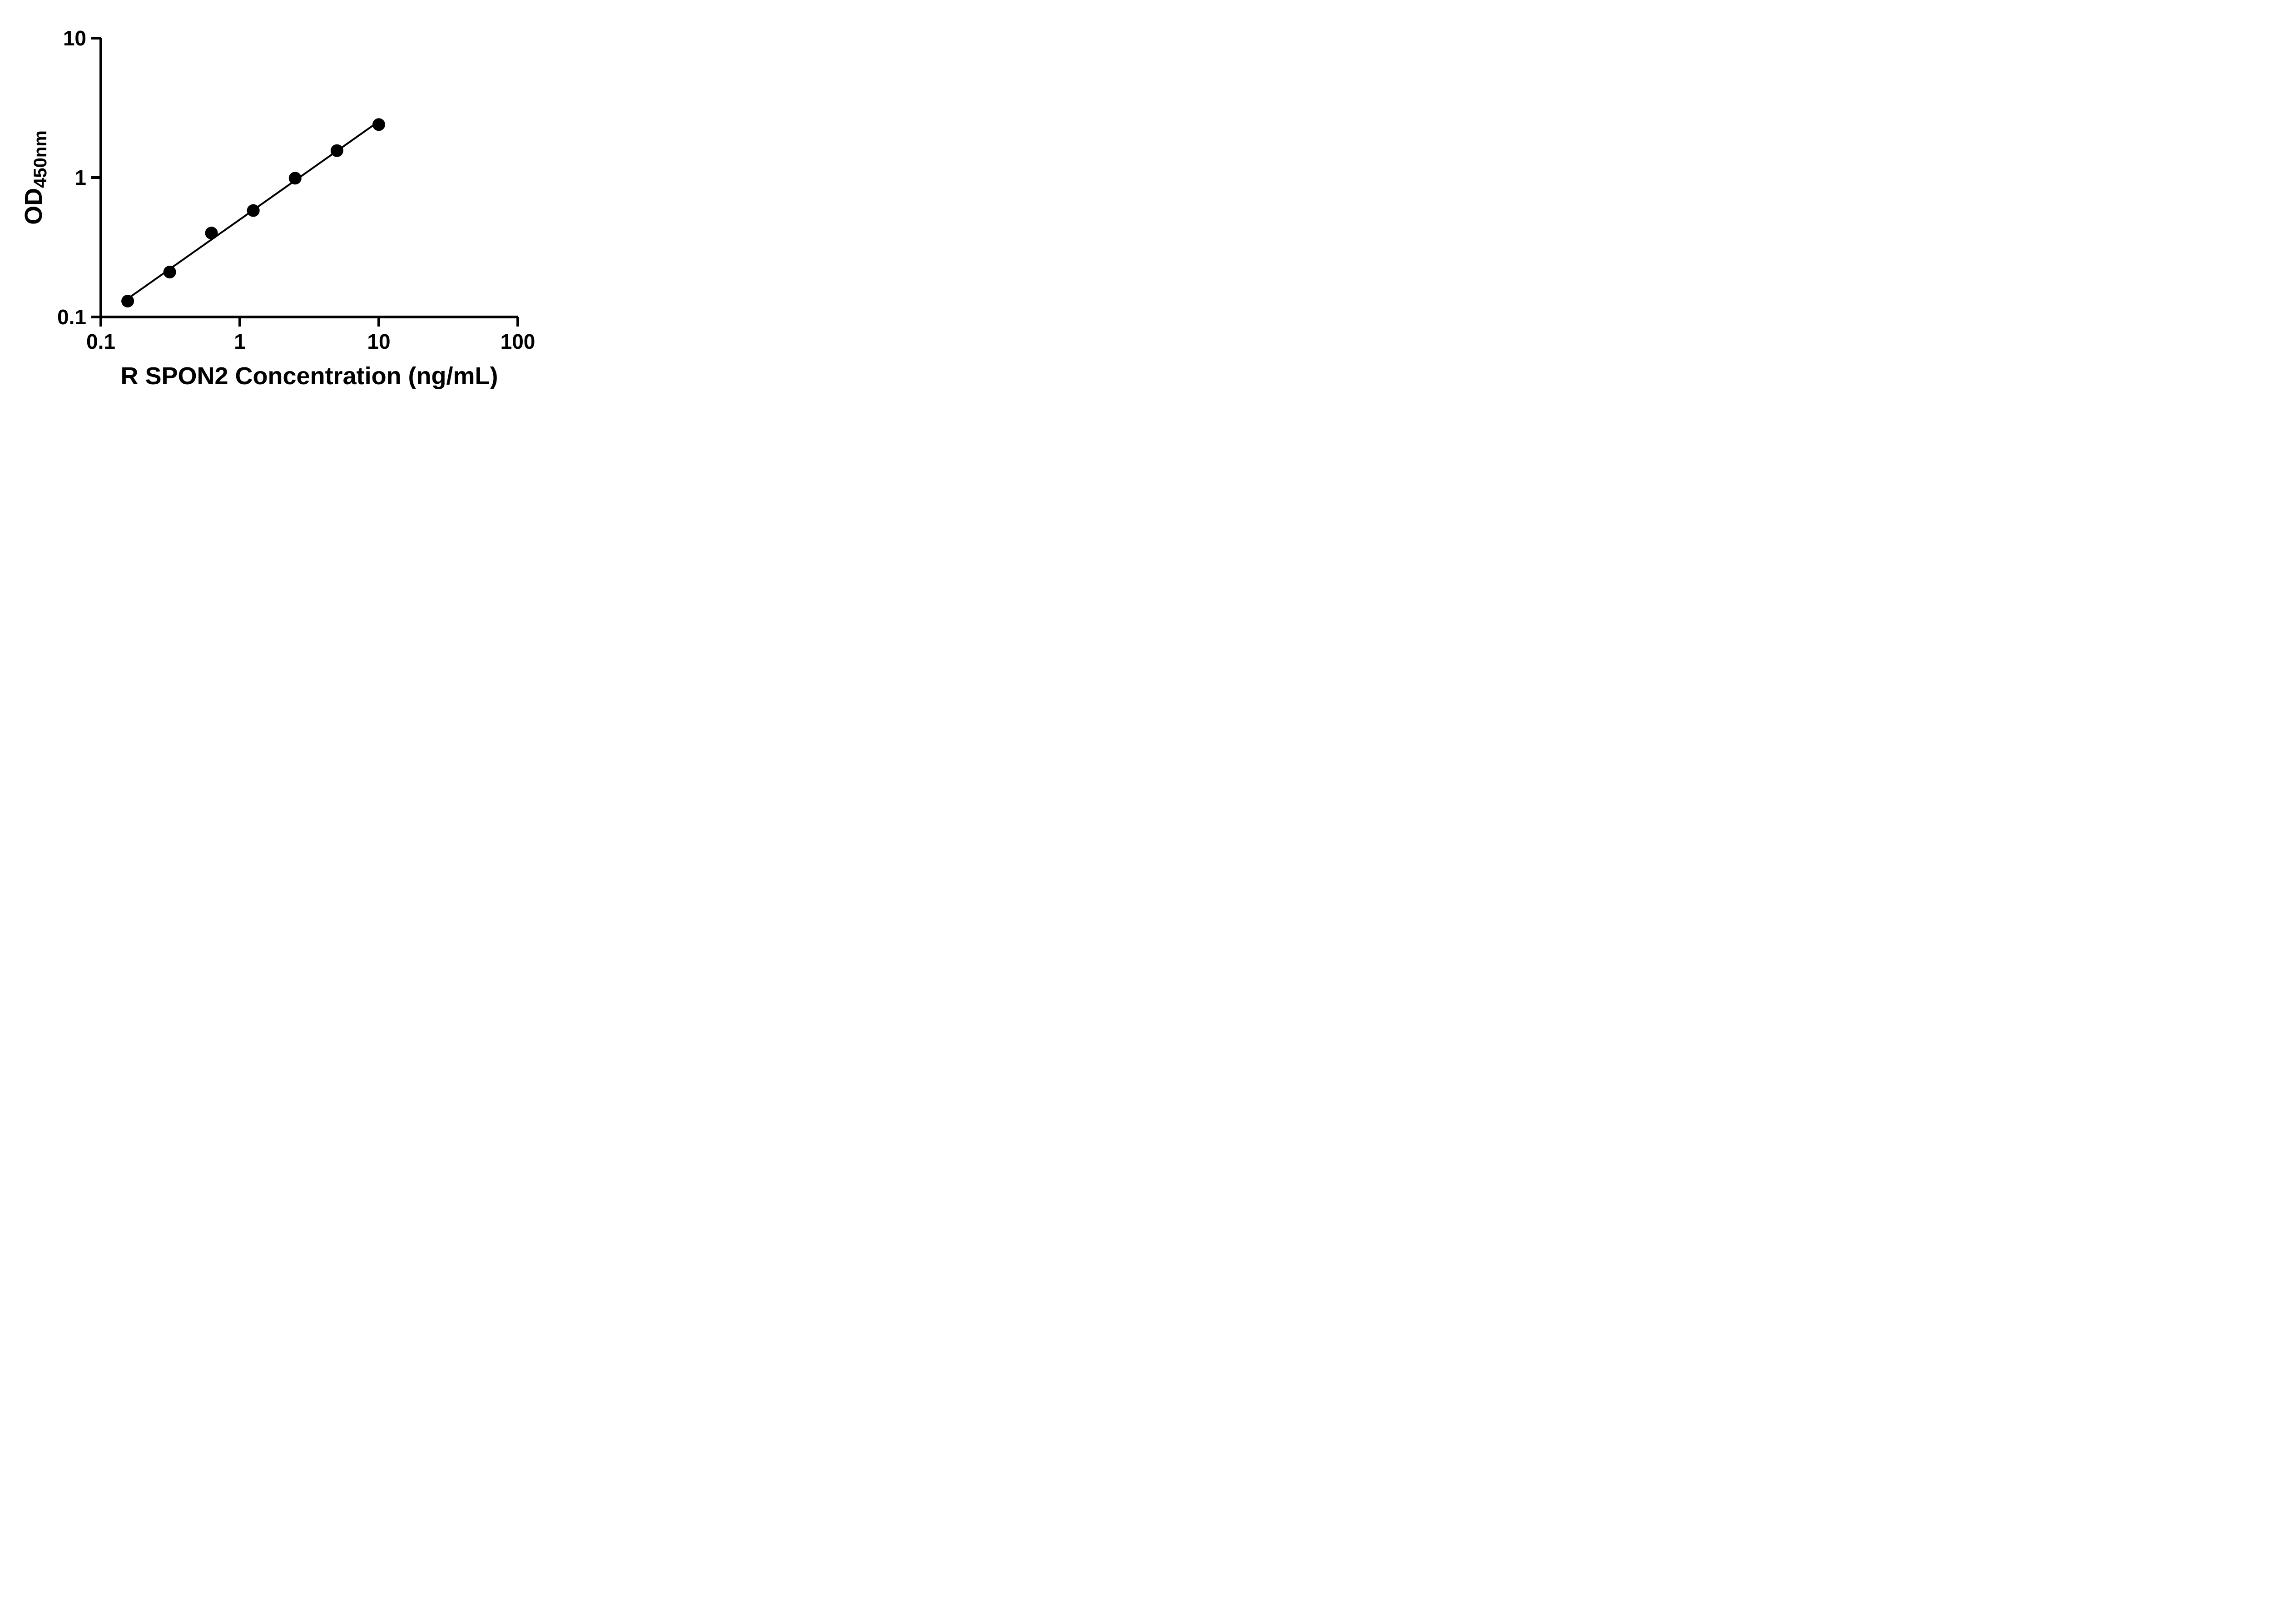 The width and height of the screenshot is (2271, 1624). Describe the element at coordinates (40, 159) in the screenshot. I see `y-axis-title-subscript: 450nm` at that location.